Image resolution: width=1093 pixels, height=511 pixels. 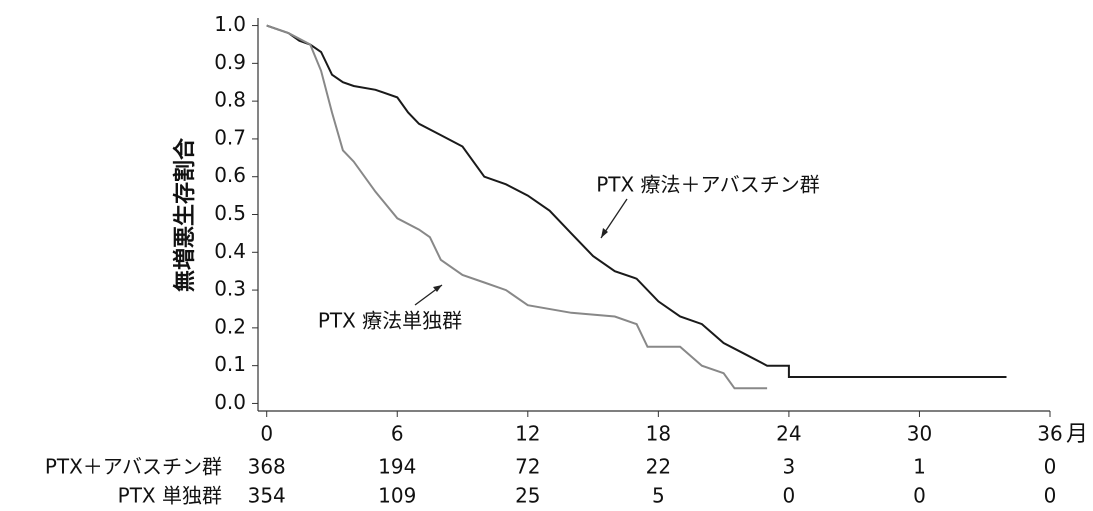 What do you see at coordinates (527, 496) in the screenshot?
I see `risk-count: 25` at bounding box center [527, 496].